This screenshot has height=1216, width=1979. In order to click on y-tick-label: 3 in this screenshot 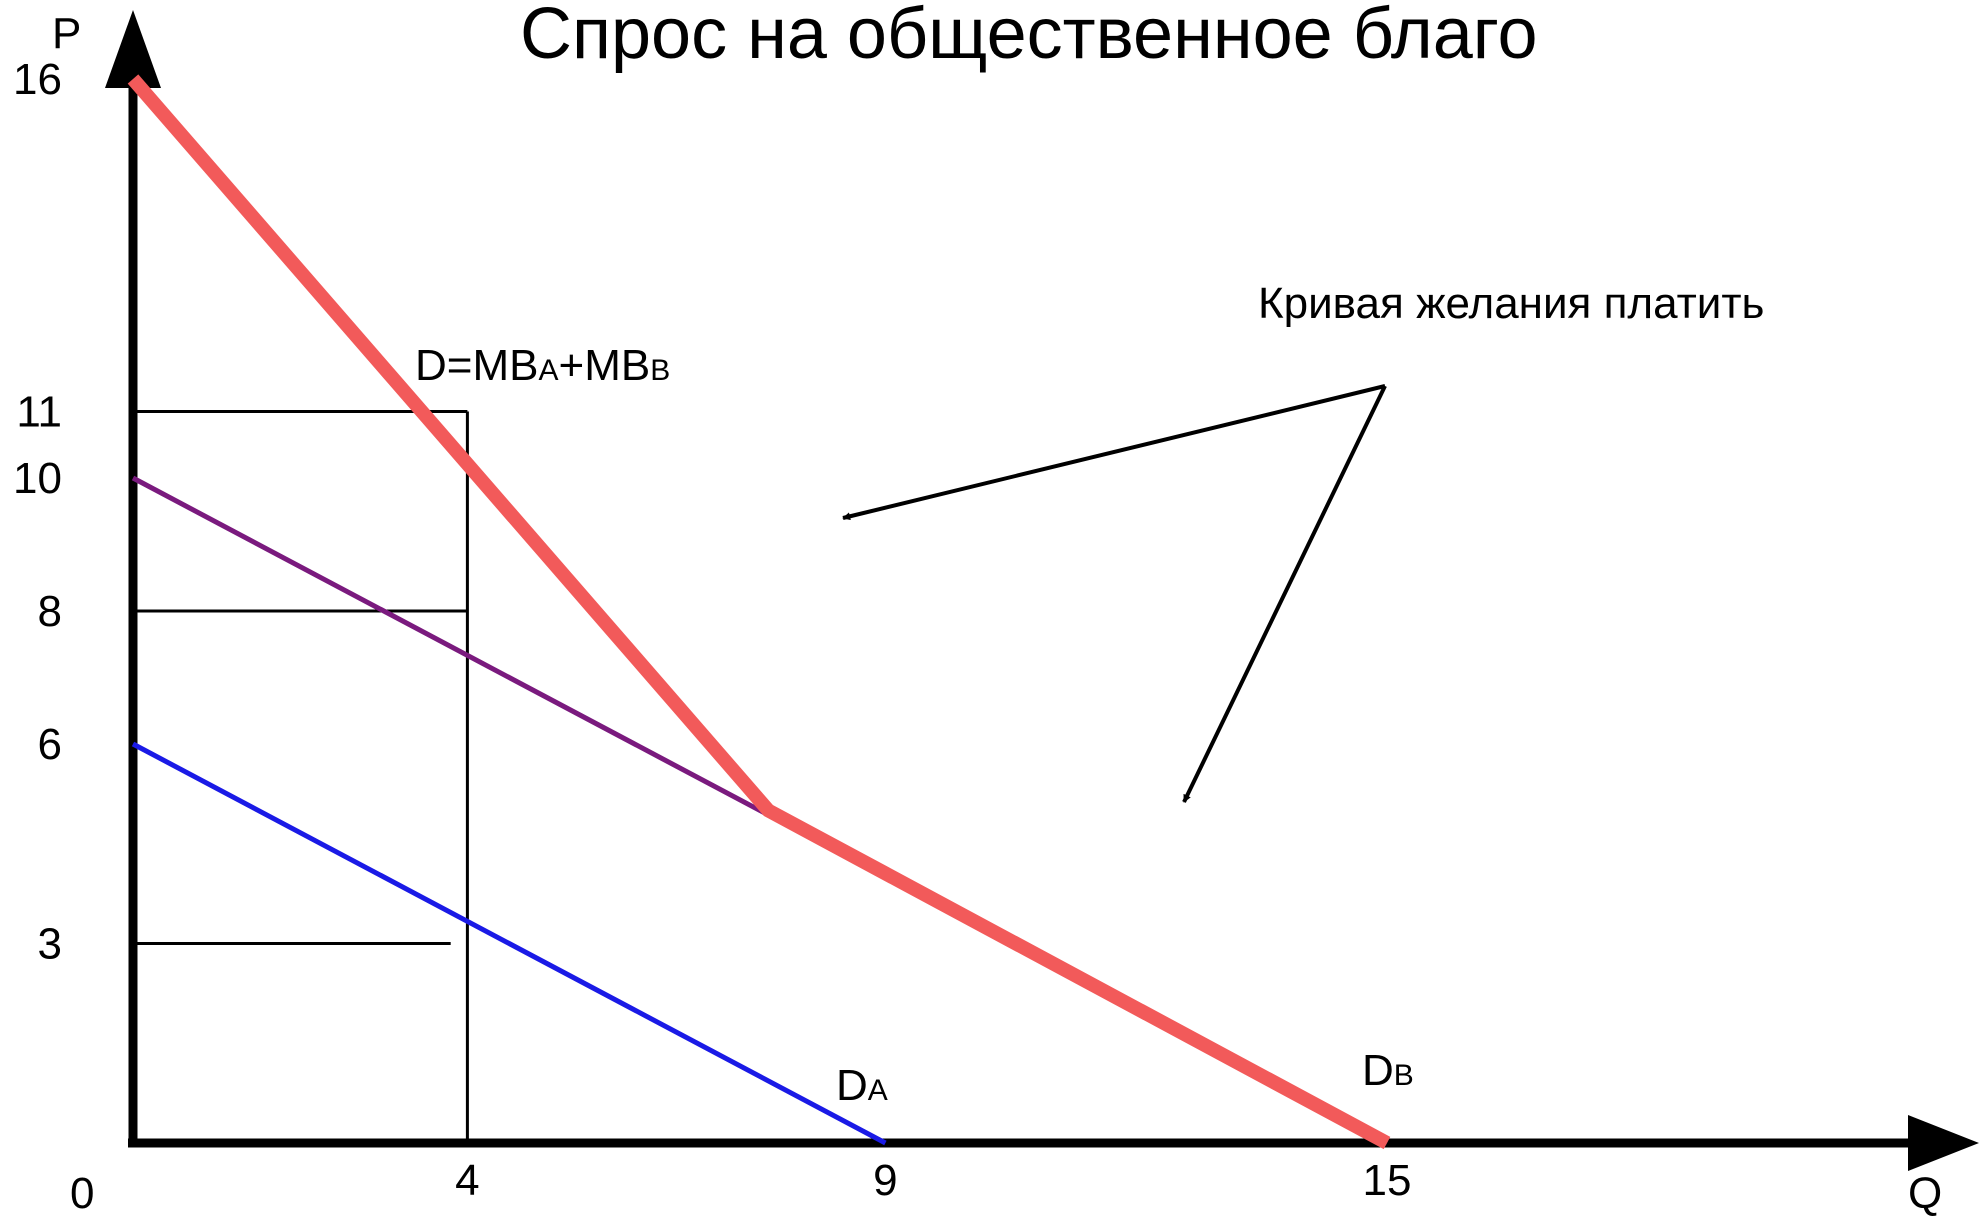, I will do `click(50, 944)`.